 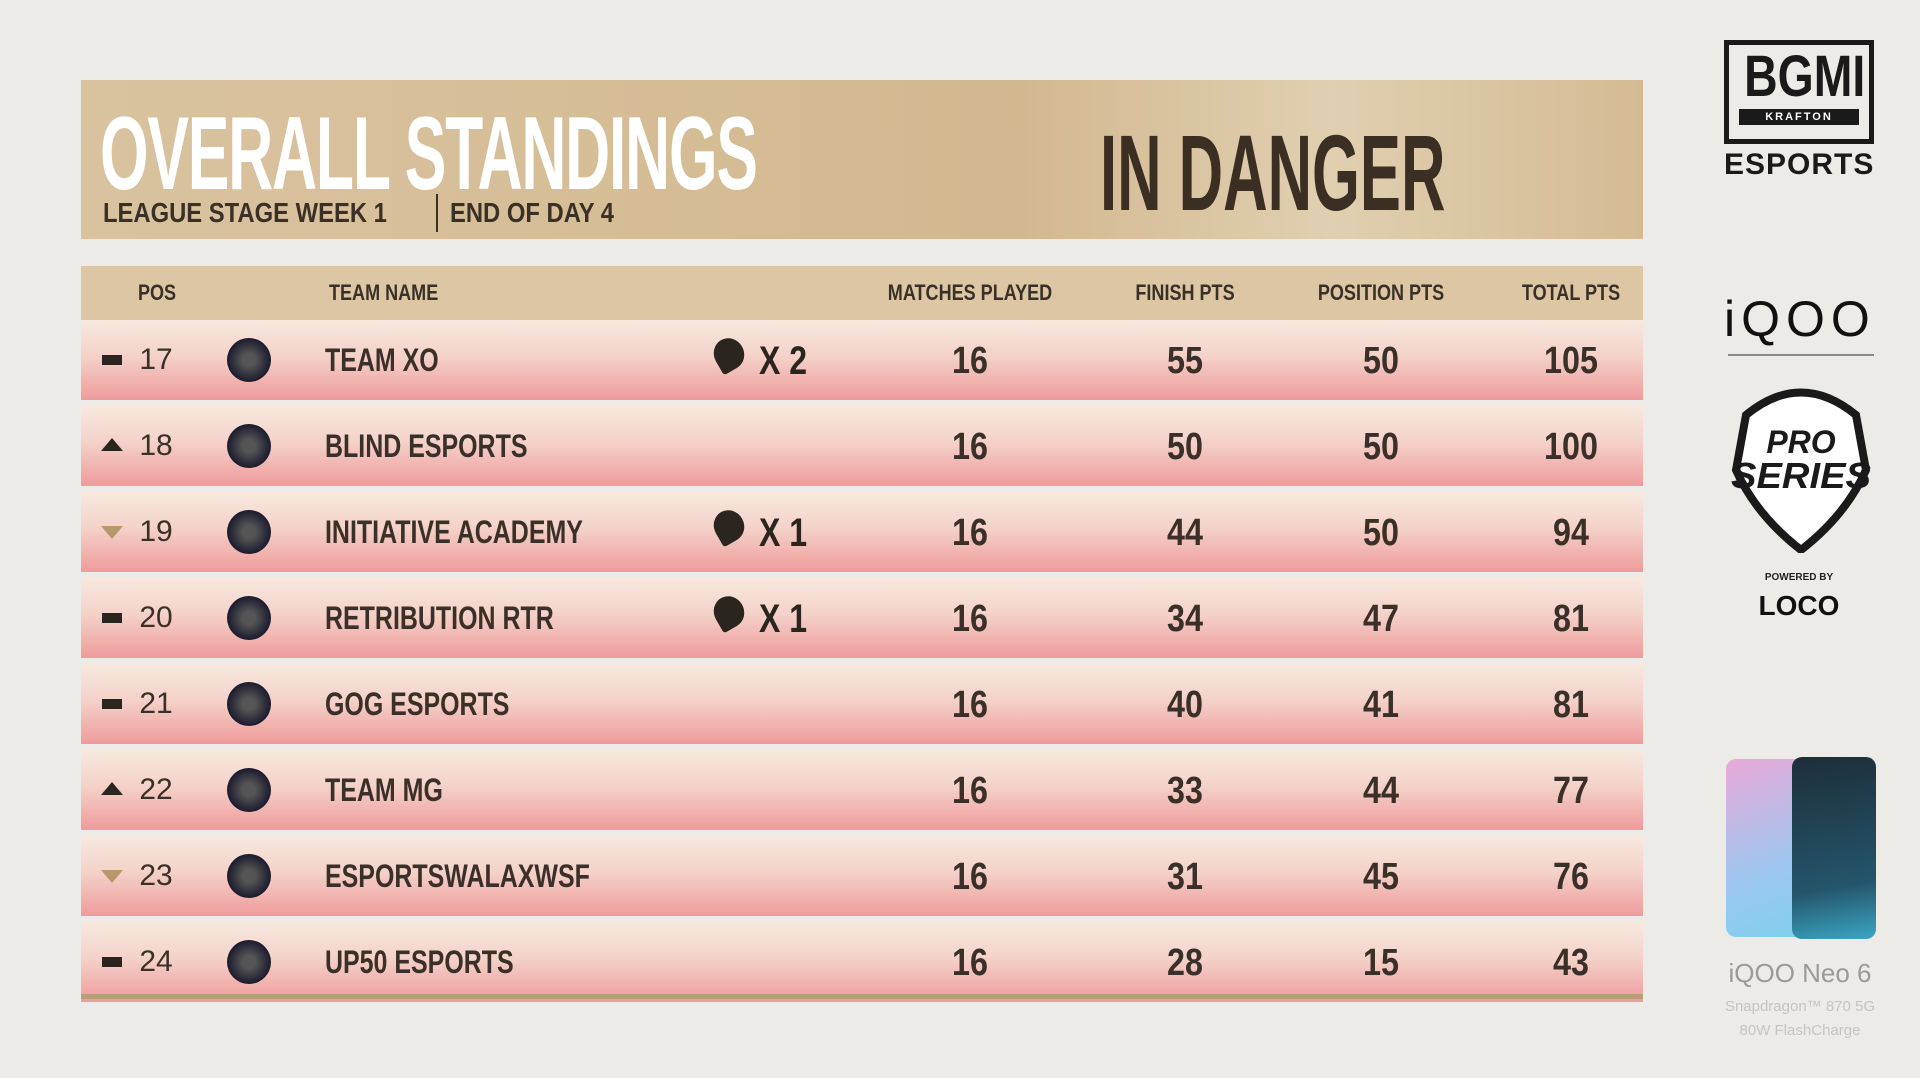 What do you see at coordinates (1185, 963) in the screenshot?
I see `finish-cell: 28` at bounding box center [1185, 963].